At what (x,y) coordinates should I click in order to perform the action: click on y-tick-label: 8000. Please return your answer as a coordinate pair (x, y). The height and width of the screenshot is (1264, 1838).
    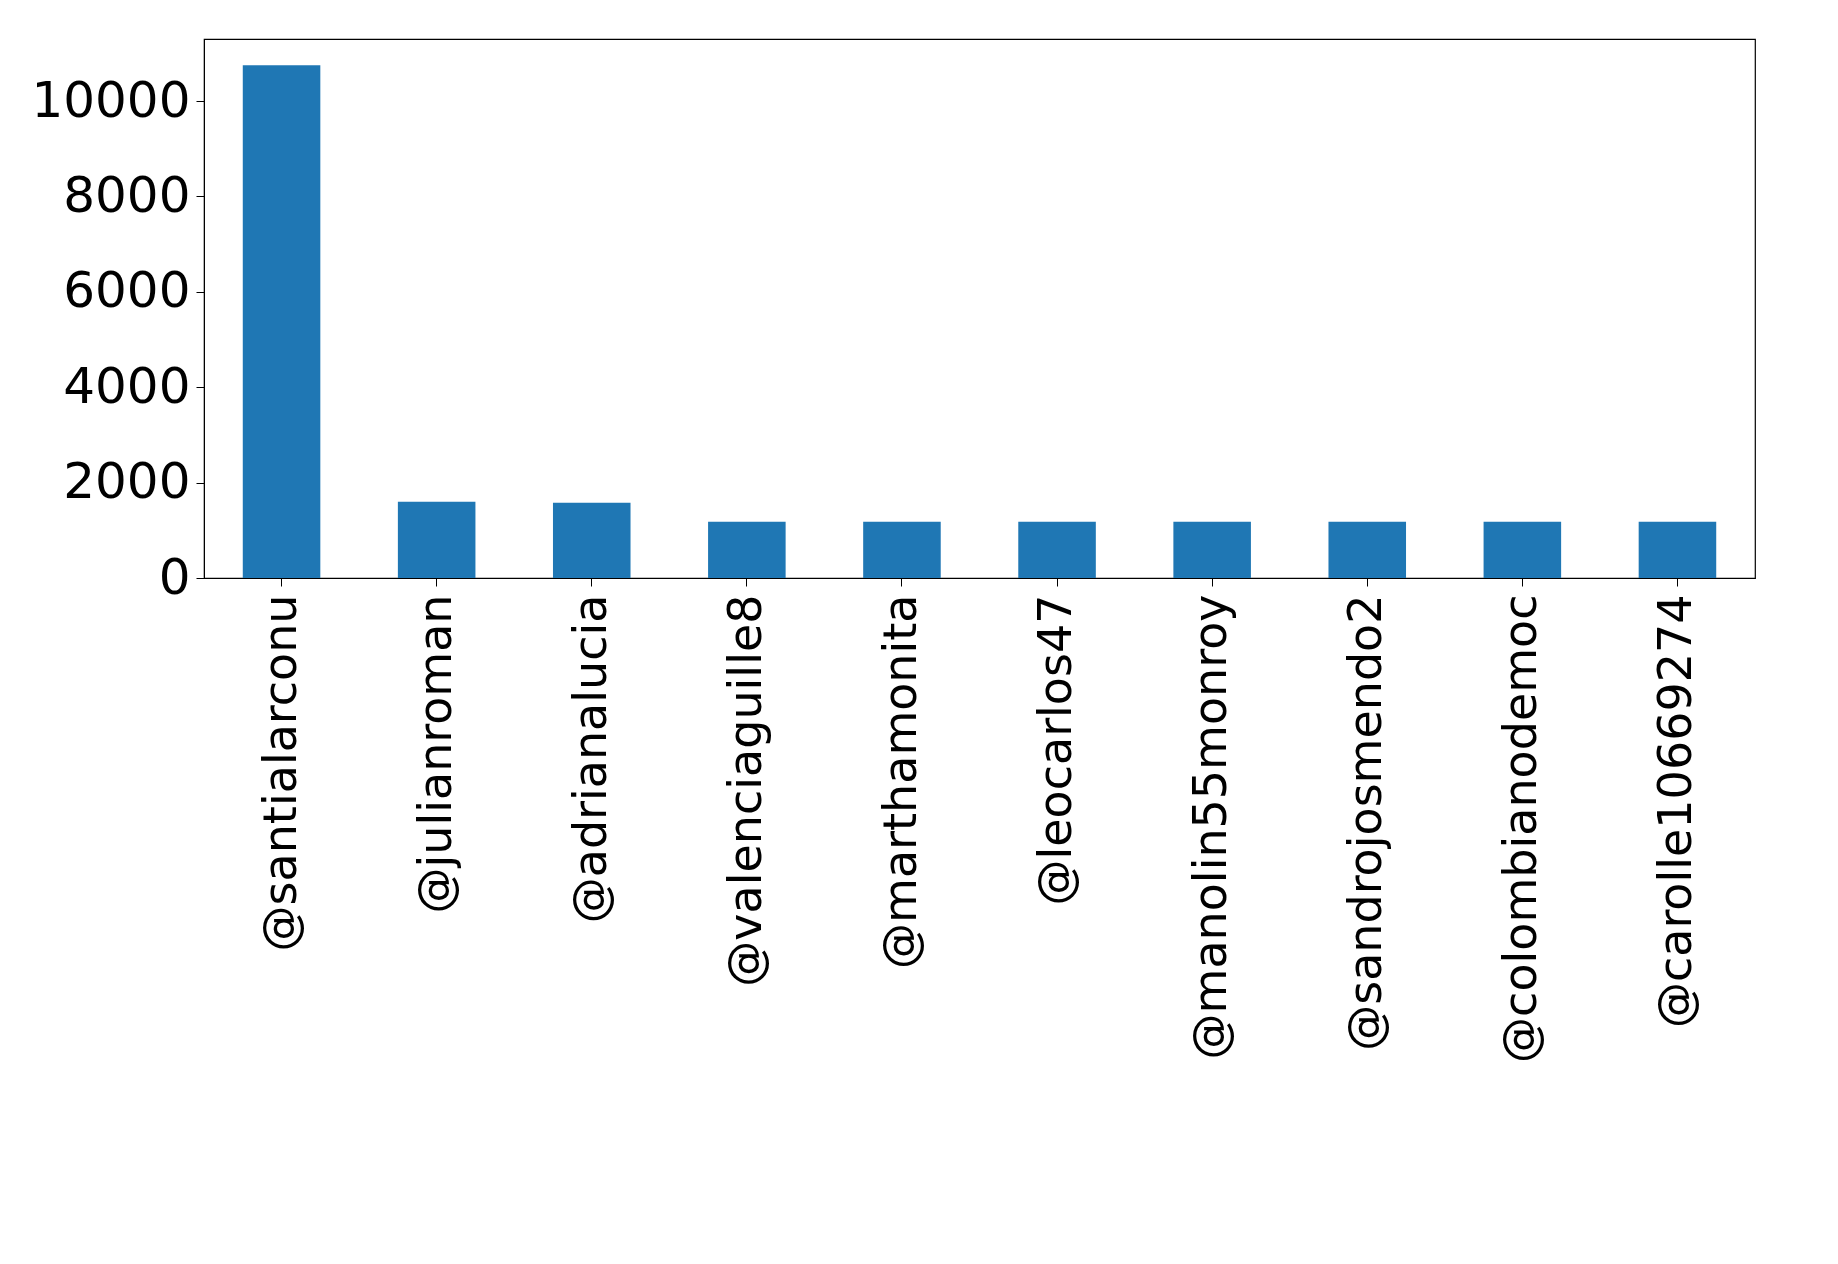
    Looking at the image, I should click on (127, 194).